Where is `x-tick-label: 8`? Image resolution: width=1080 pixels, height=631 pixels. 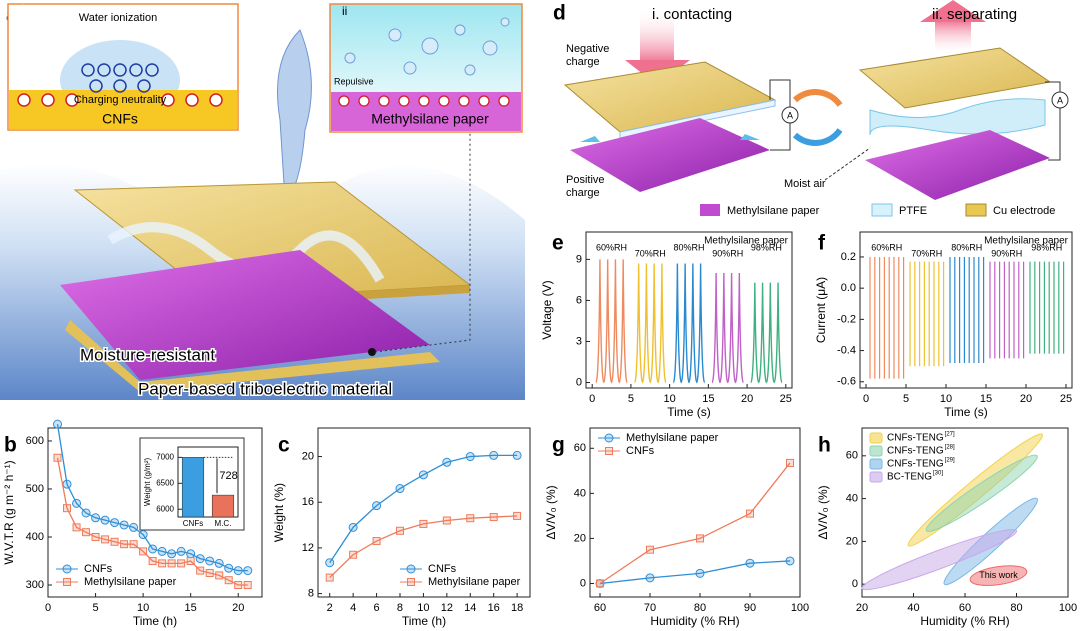 x-tick-label: 8 is located at coordinates (400, 608).